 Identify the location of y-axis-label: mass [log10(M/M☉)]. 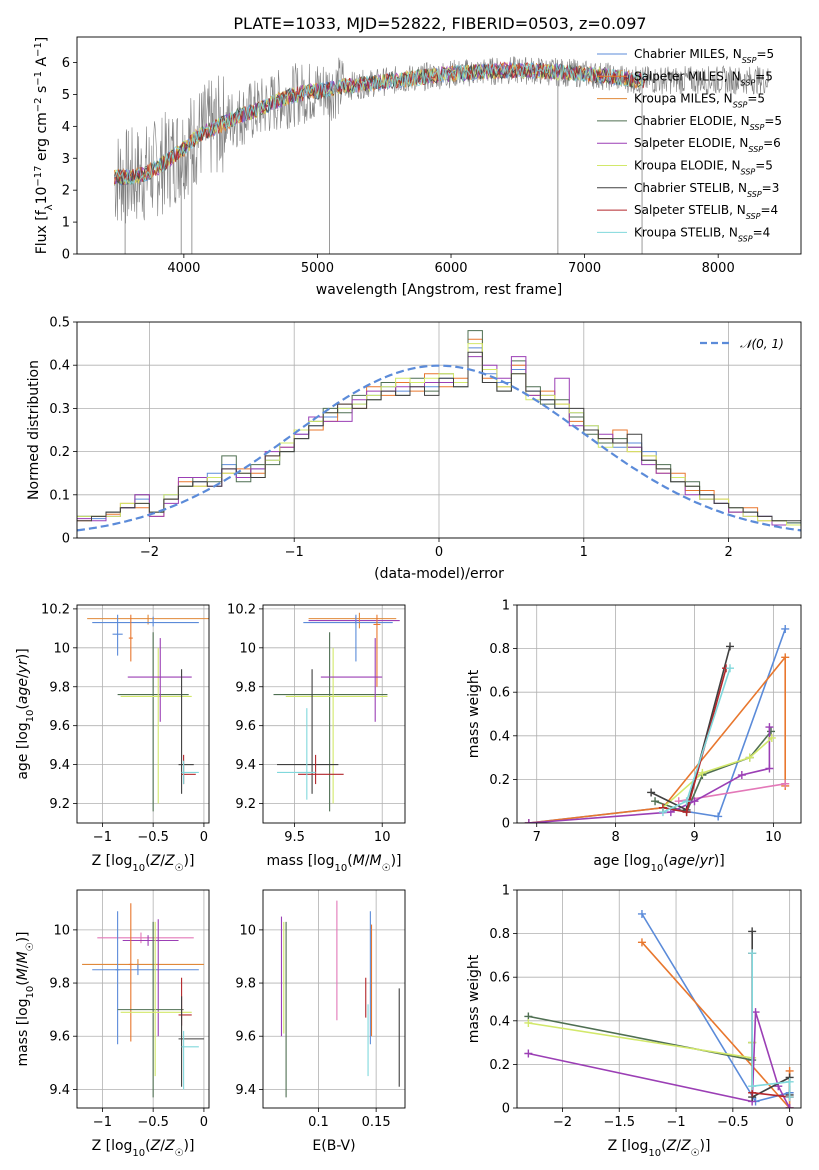
(25, 998).